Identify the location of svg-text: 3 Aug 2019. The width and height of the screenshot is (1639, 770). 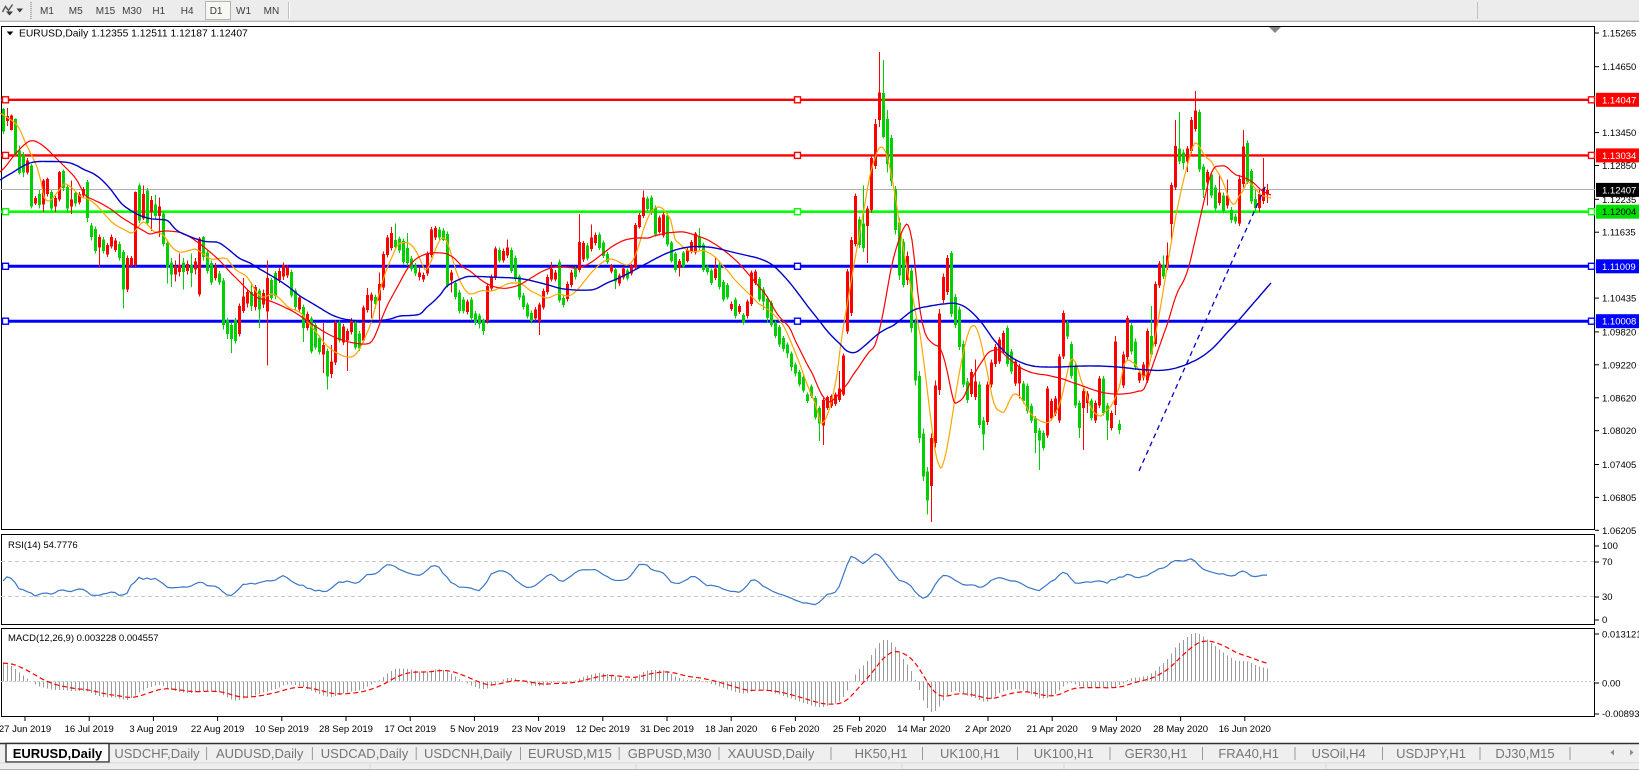
(153, 729).